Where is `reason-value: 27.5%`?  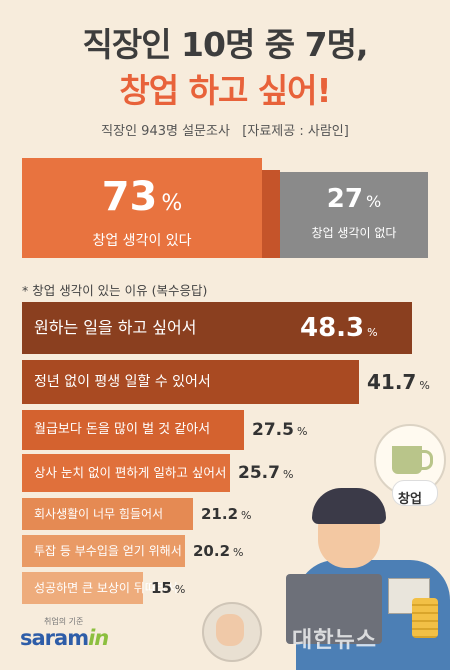 reason-value: 27.5% is located at coordinates (280, 430).